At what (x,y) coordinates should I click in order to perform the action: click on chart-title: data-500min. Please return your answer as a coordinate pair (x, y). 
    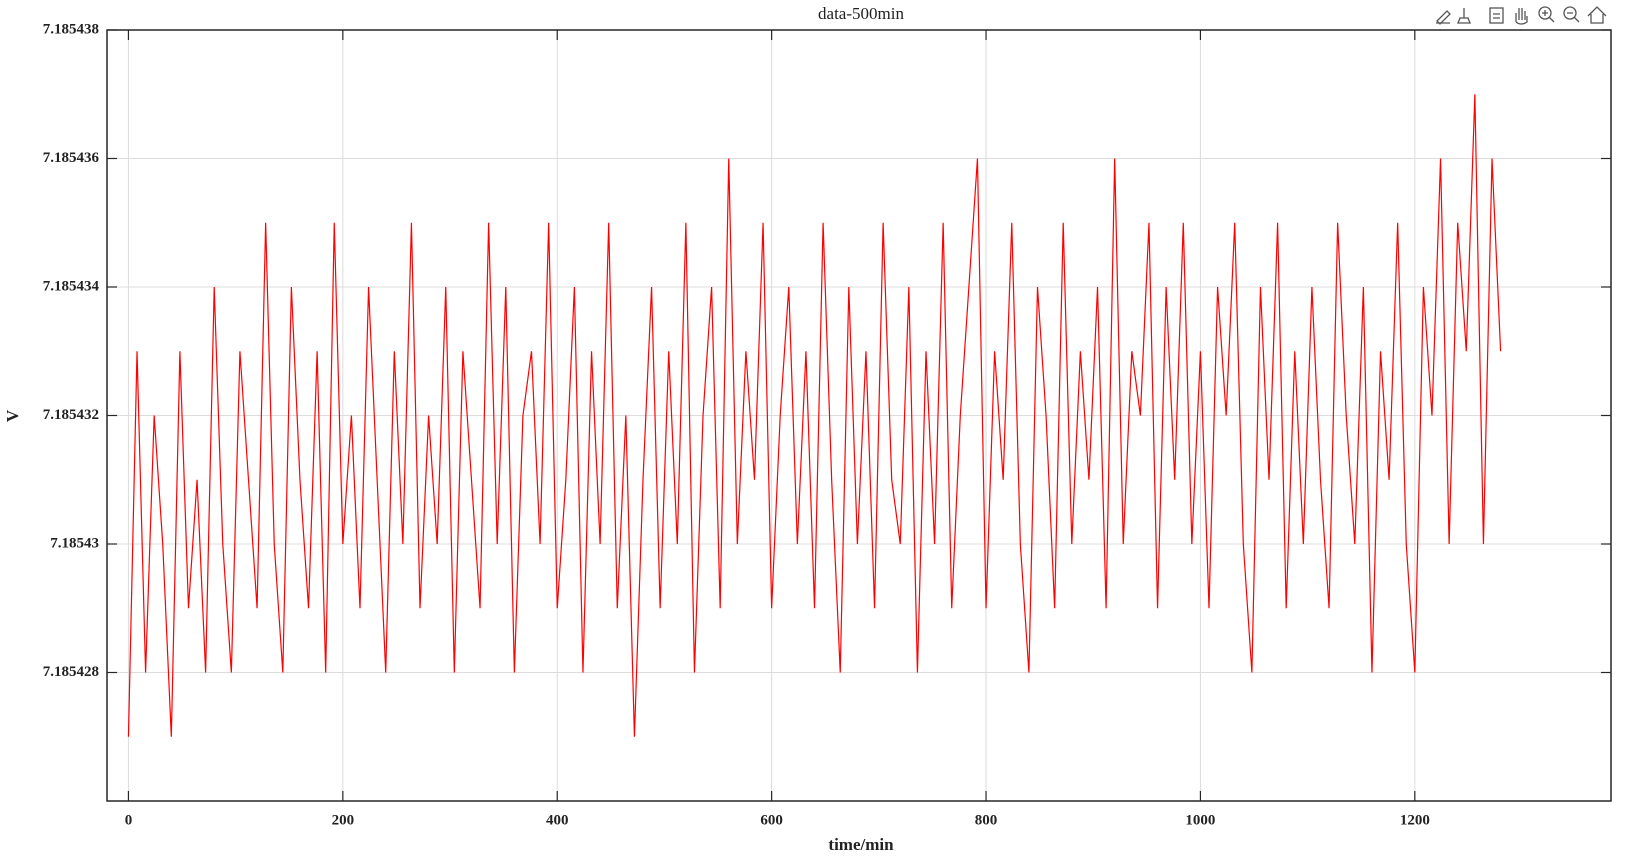
    Looking at the image, I should click on (861, 13).